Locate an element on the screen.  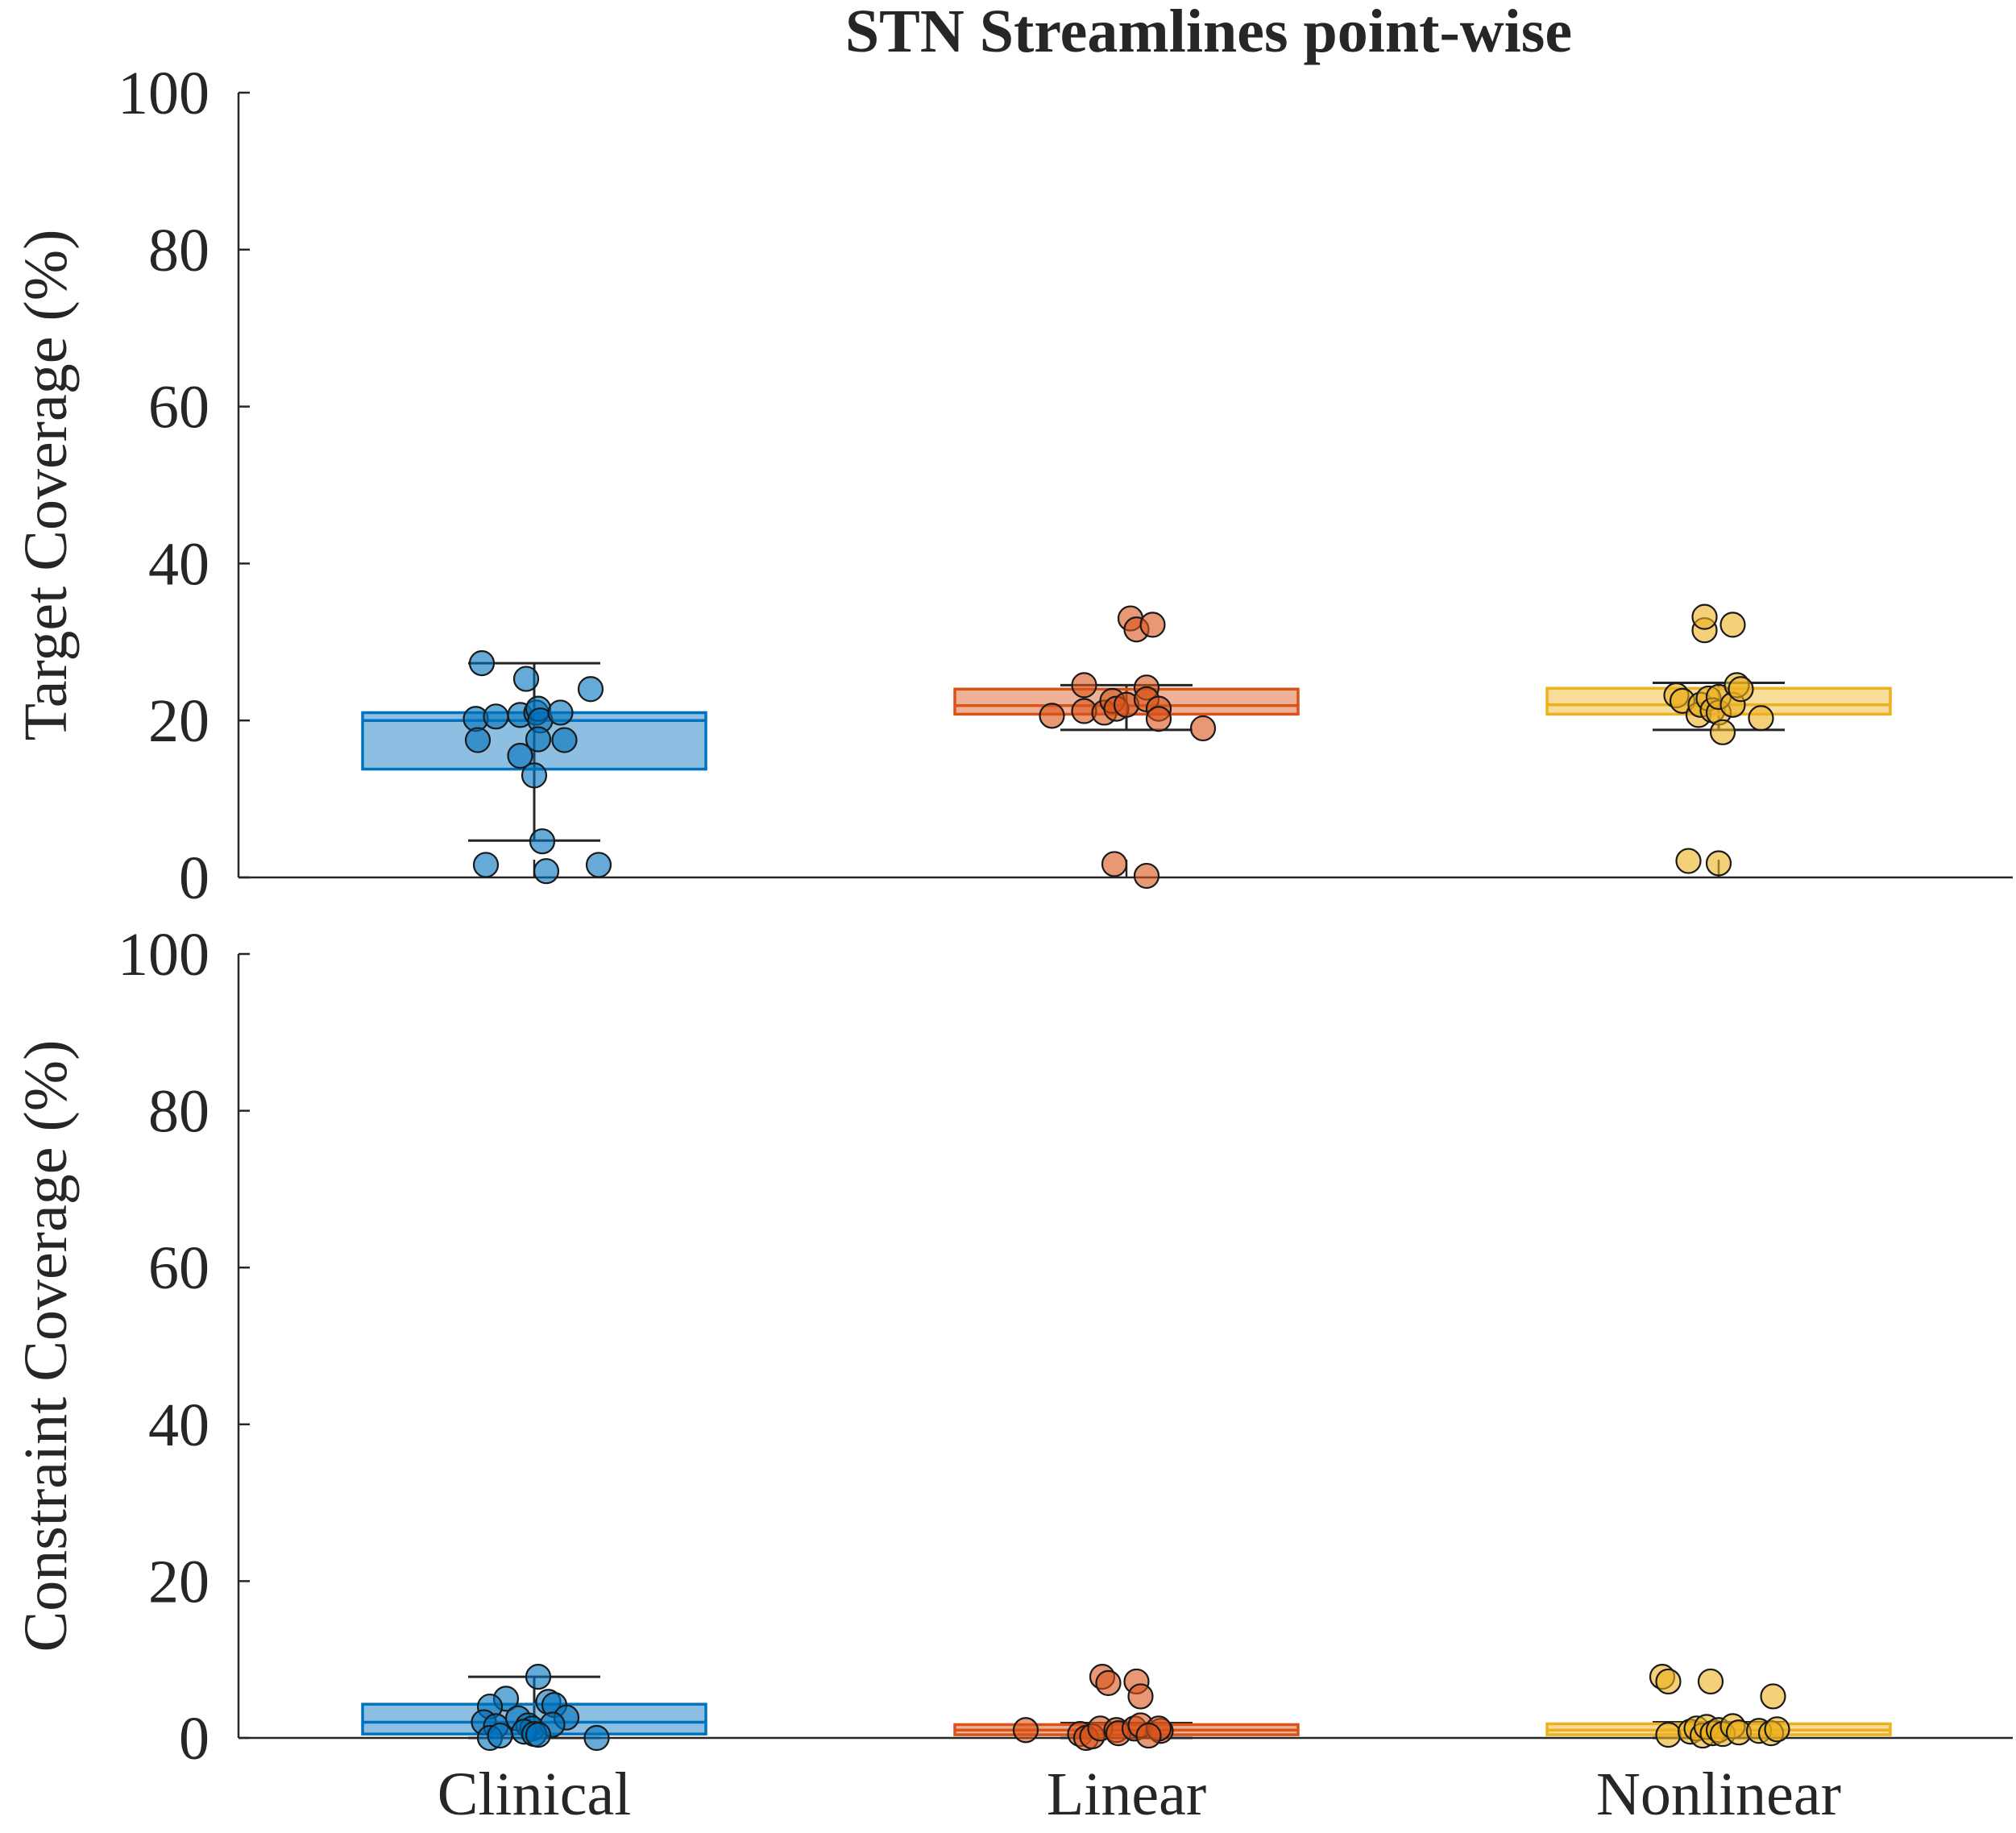
x-category-label-clinical: Clinical is located at coordinates (535, 1794).